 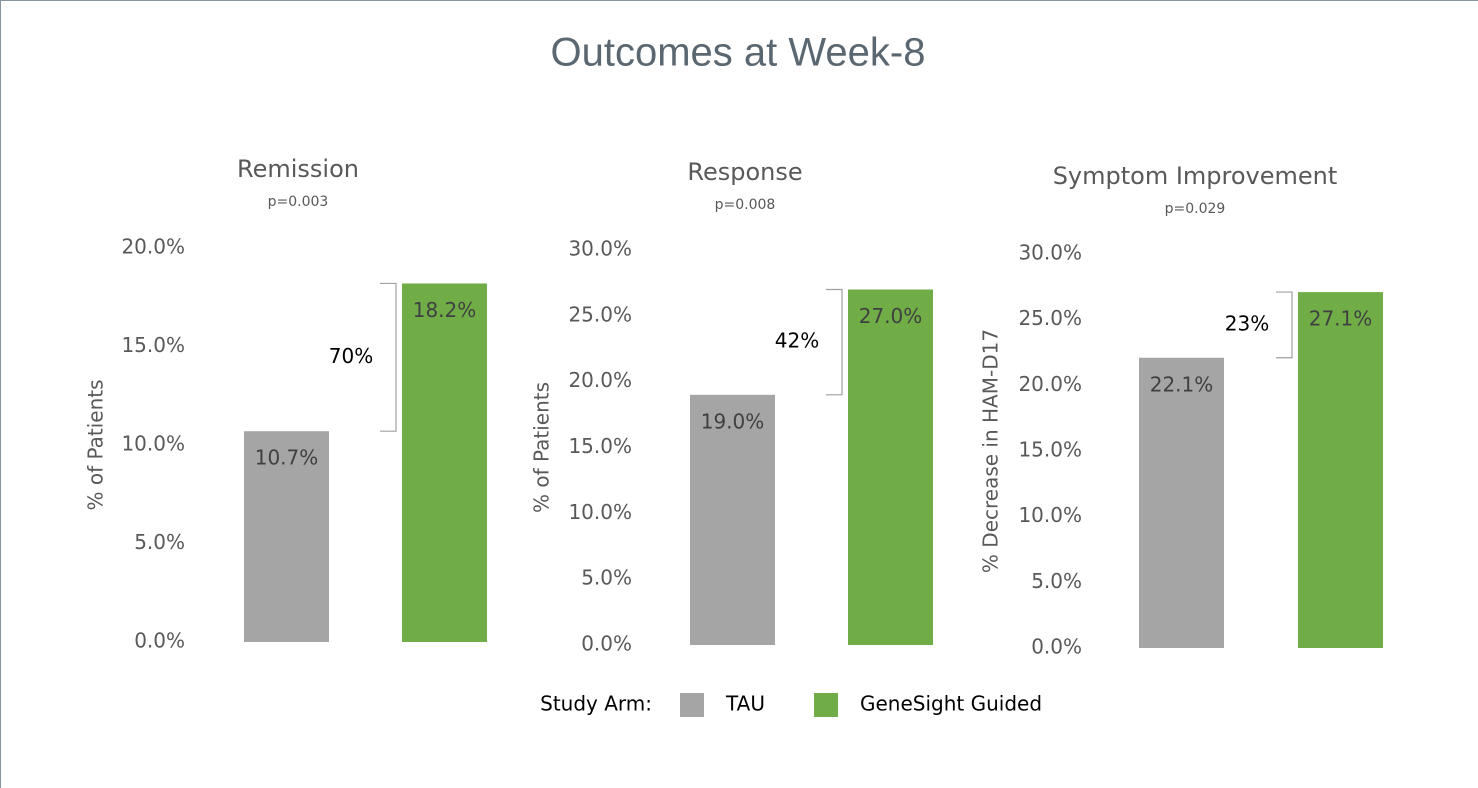 I want to click on subchart-title: Remission, so click(x=298, y=169).